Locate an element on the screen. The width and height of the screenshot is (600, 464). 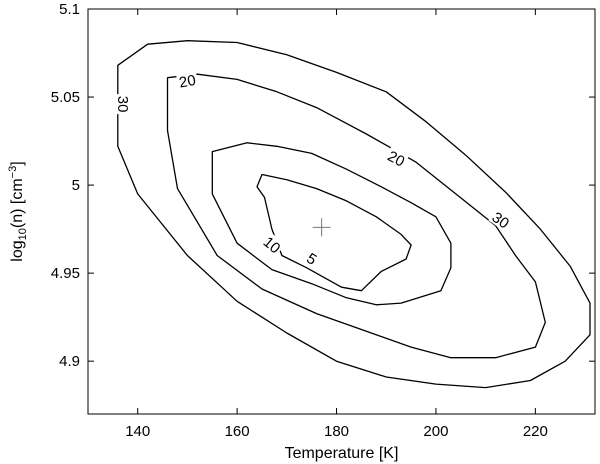
contour-label-10: 10 is located at coordinates (272, 246).